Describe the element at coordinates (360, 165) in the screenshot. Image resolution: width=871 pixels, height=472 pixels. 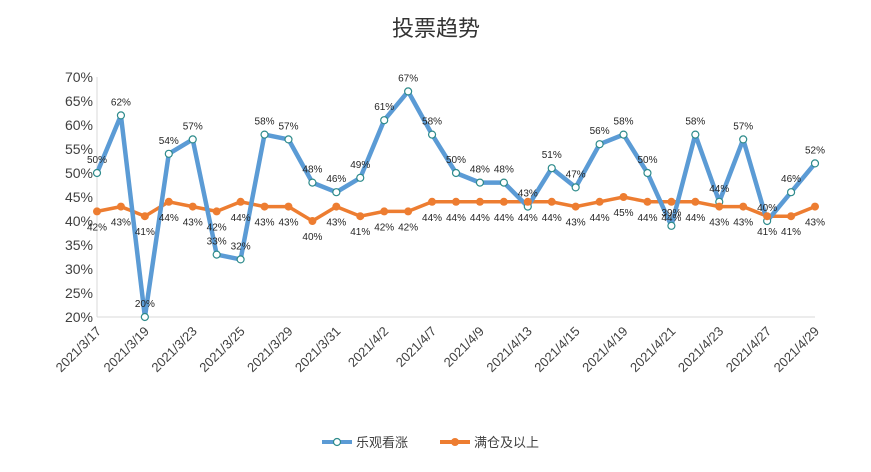
I see `series-1-data-label: 49%` at that location.